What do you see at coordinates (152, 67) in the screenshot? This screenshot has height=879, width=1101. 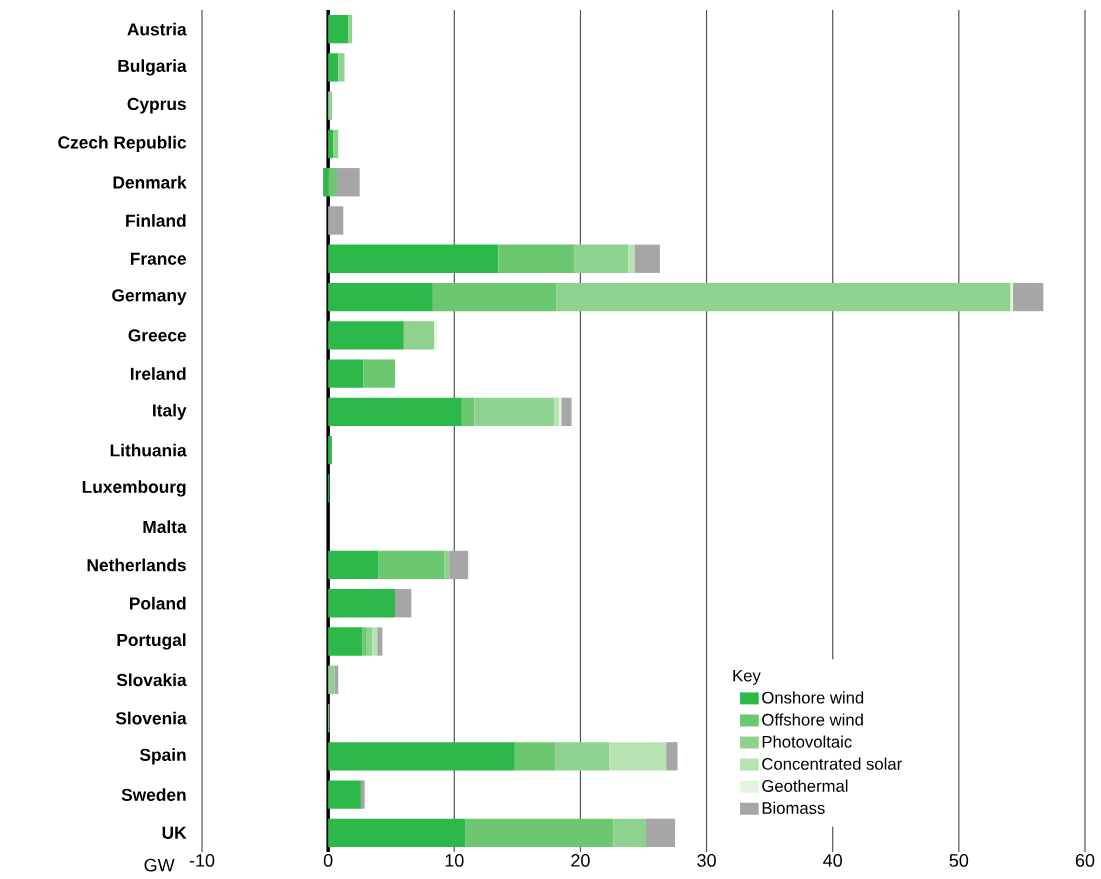 I see `y-tick-label: Bulgaria` at bounding box center [152, 67].